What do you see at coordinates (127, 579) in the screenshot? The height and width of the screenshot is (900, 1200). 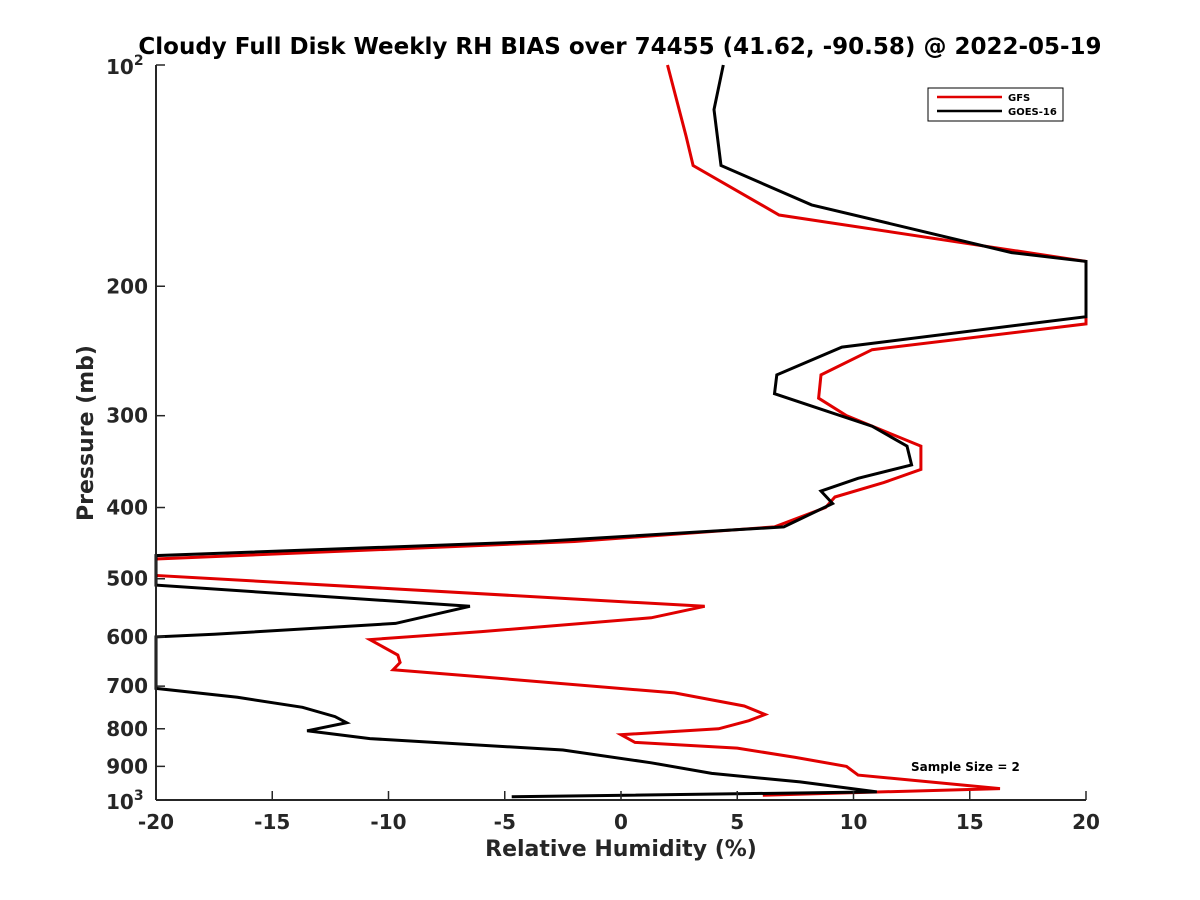 I see `y-tick-label: 500` at bounding box center [127, 579].